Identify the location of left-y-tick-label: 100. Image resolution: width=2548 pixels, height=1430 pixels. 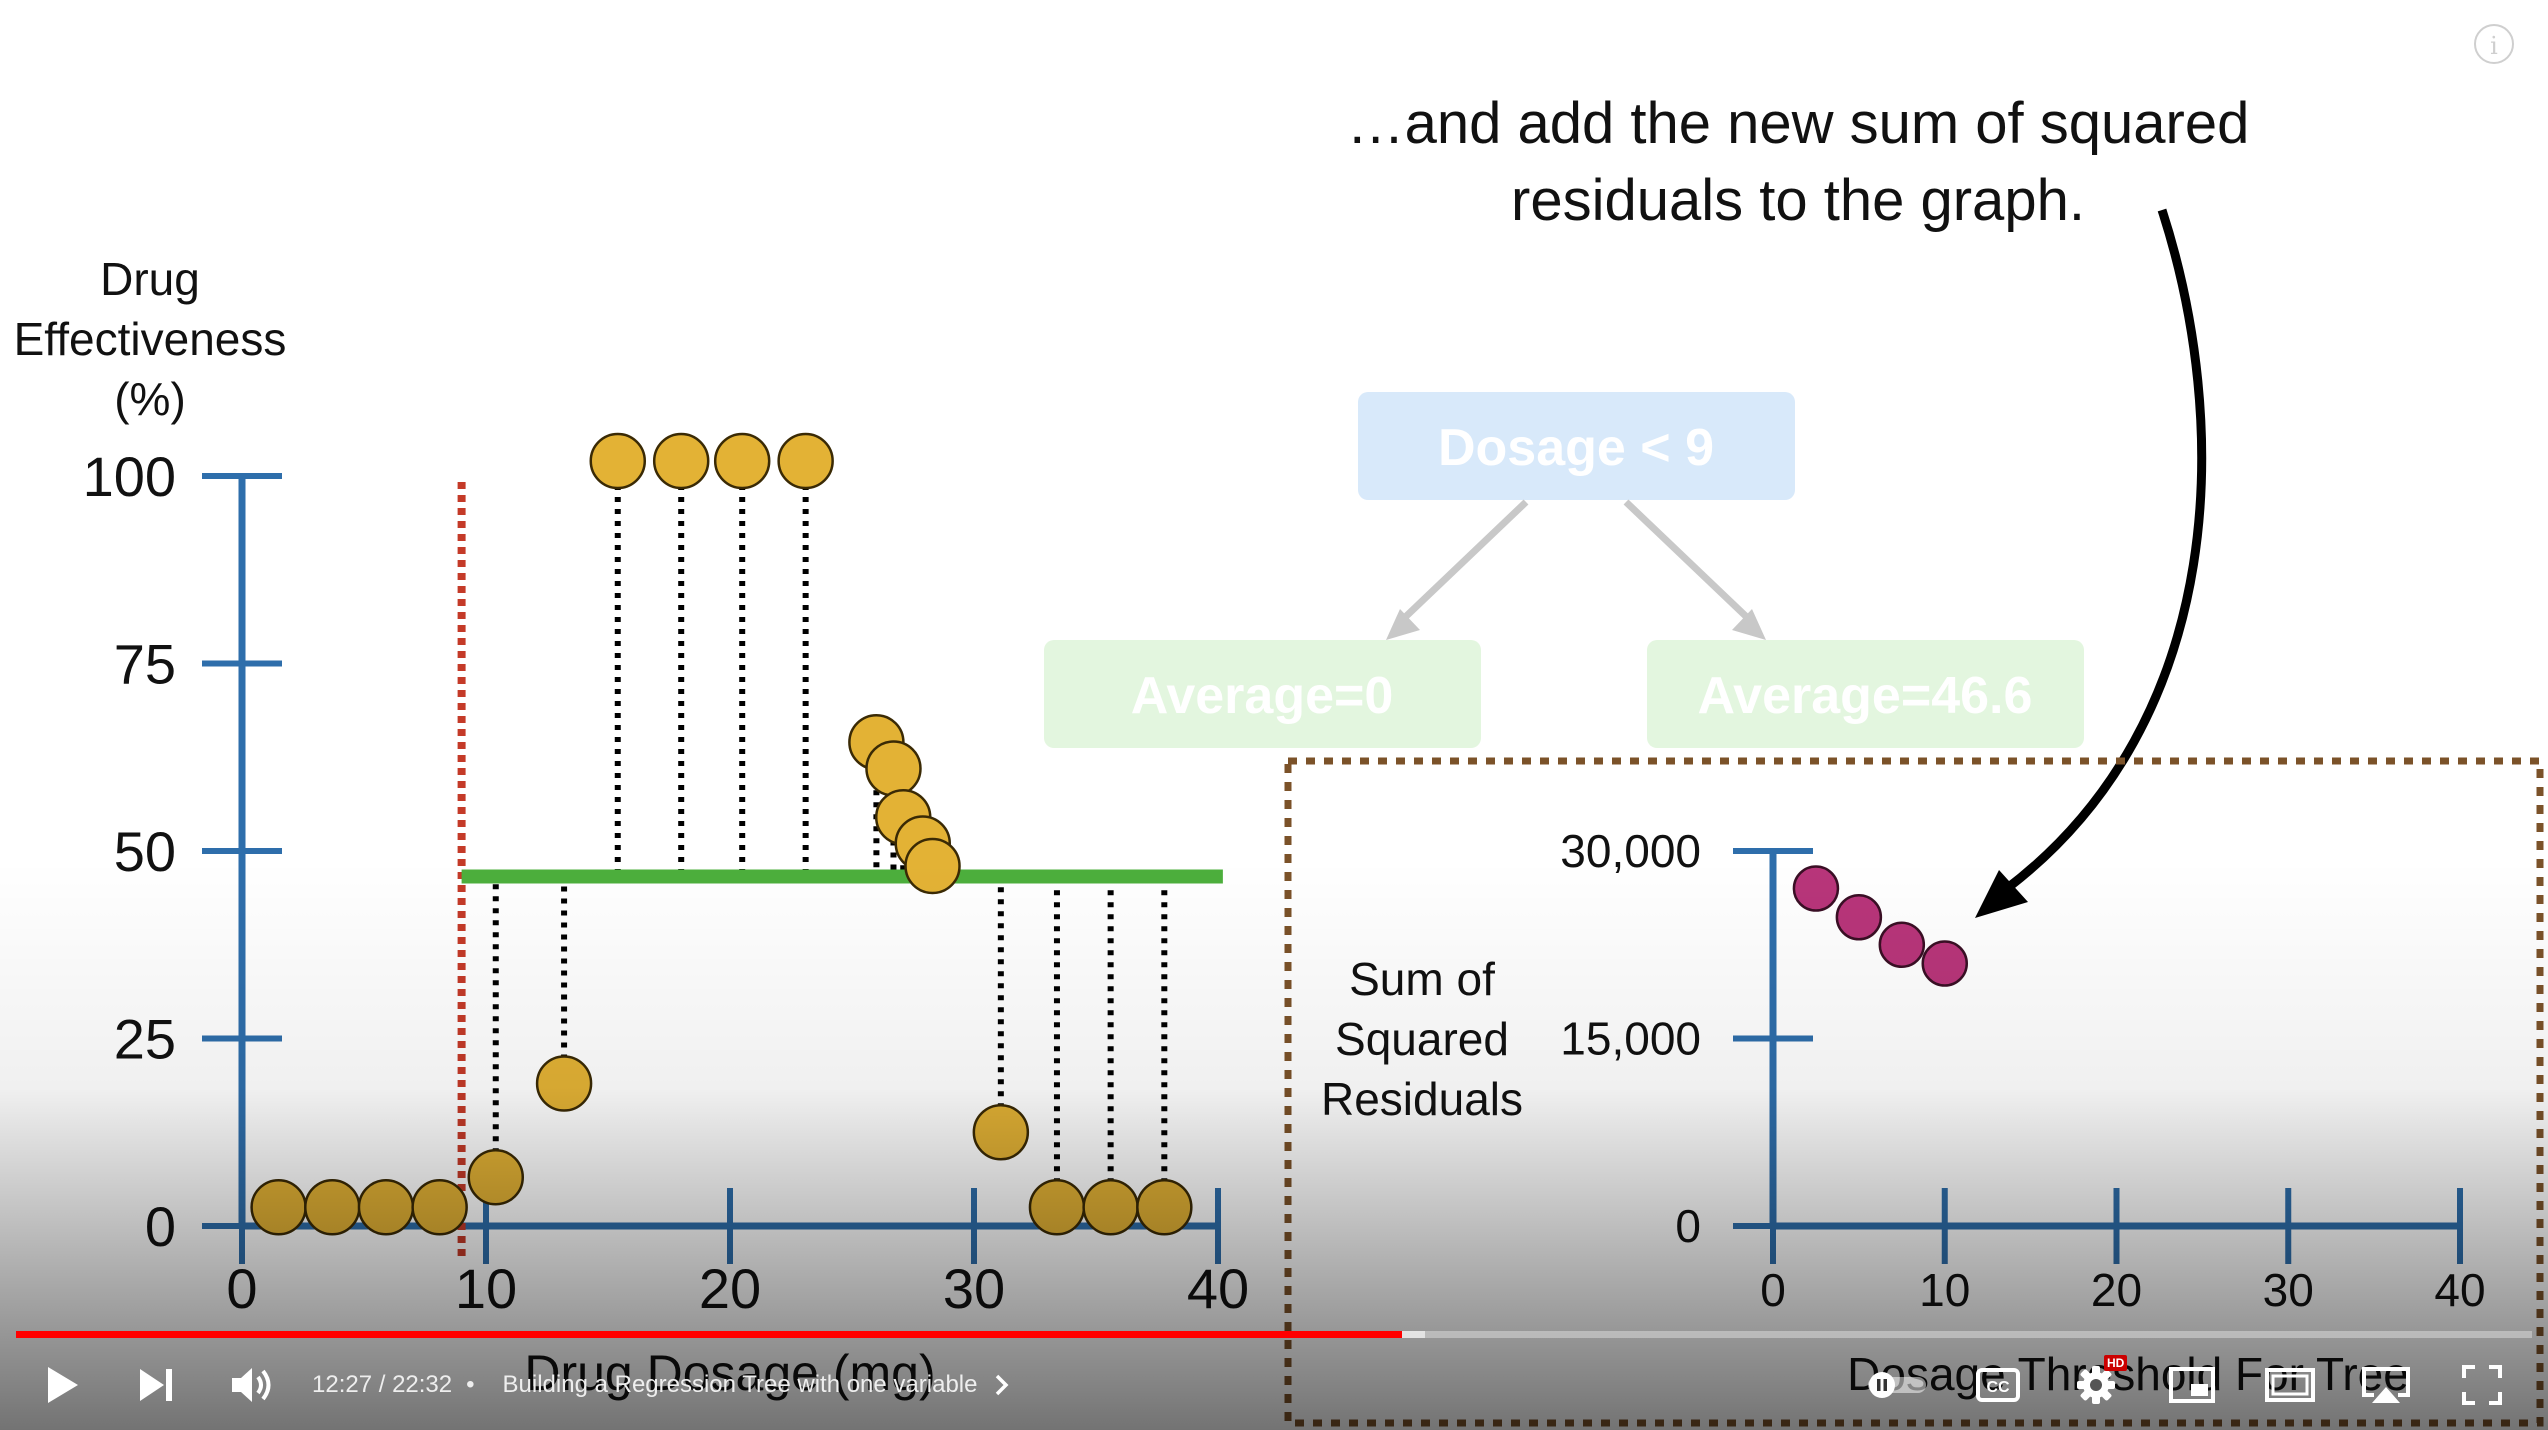
(129, 476).